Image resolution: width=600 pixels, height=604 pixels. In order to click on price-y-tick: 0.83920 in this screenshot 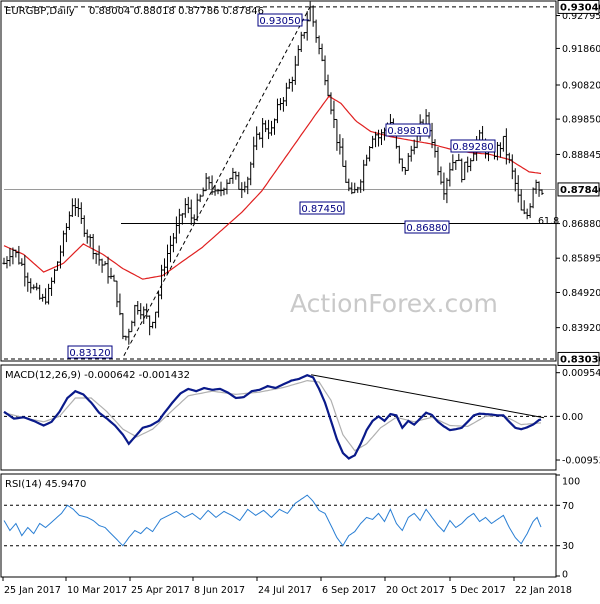, I will do `click(581, 328)`.